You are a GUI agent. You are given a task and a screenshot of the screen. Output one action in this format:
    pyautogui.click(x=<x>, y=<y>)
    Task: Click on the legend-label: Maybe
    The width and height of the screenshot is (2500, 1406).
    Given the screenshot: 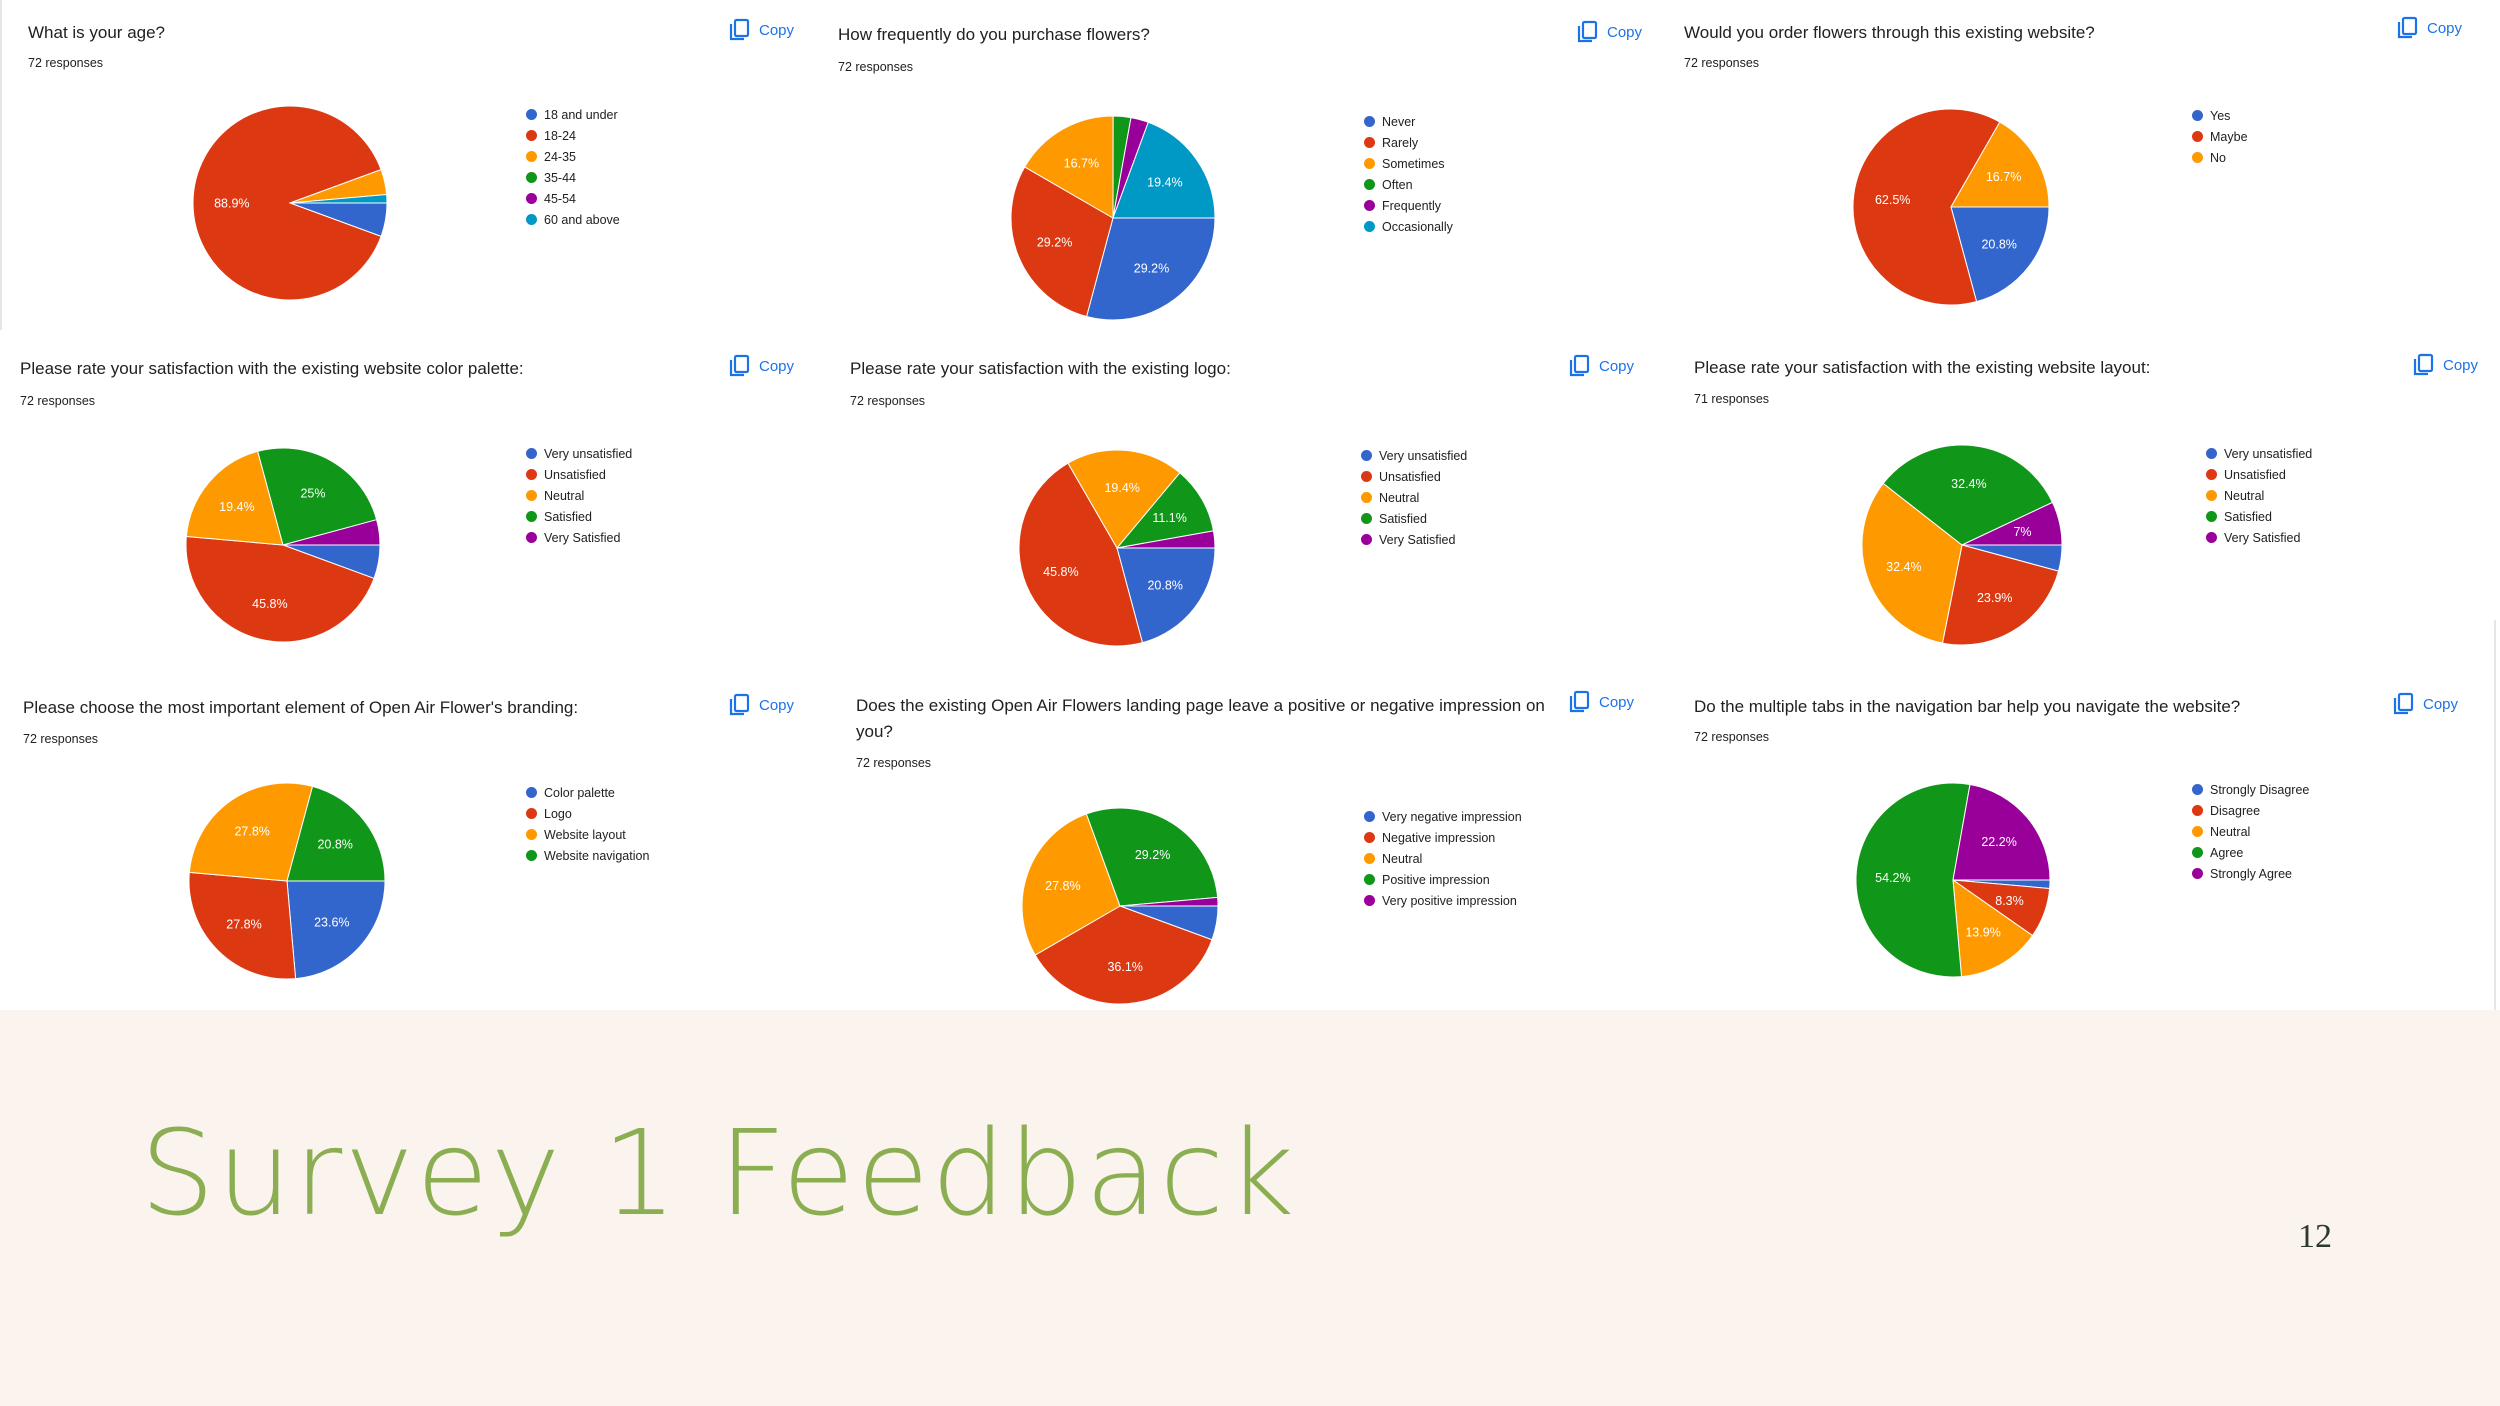 What is the action you would take?
    pyautogui.click(x=2229, y=136)
    